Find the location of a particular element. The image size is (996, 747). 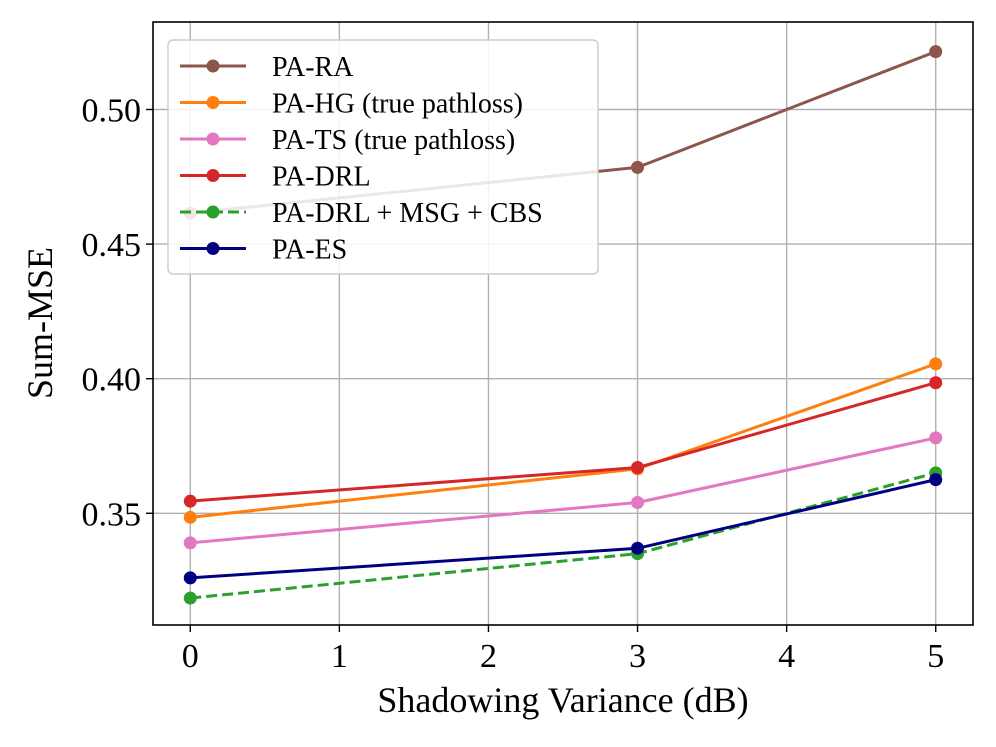

legend-label: PA-DRL + MSG + CBS is located at coordinates (407, 213).